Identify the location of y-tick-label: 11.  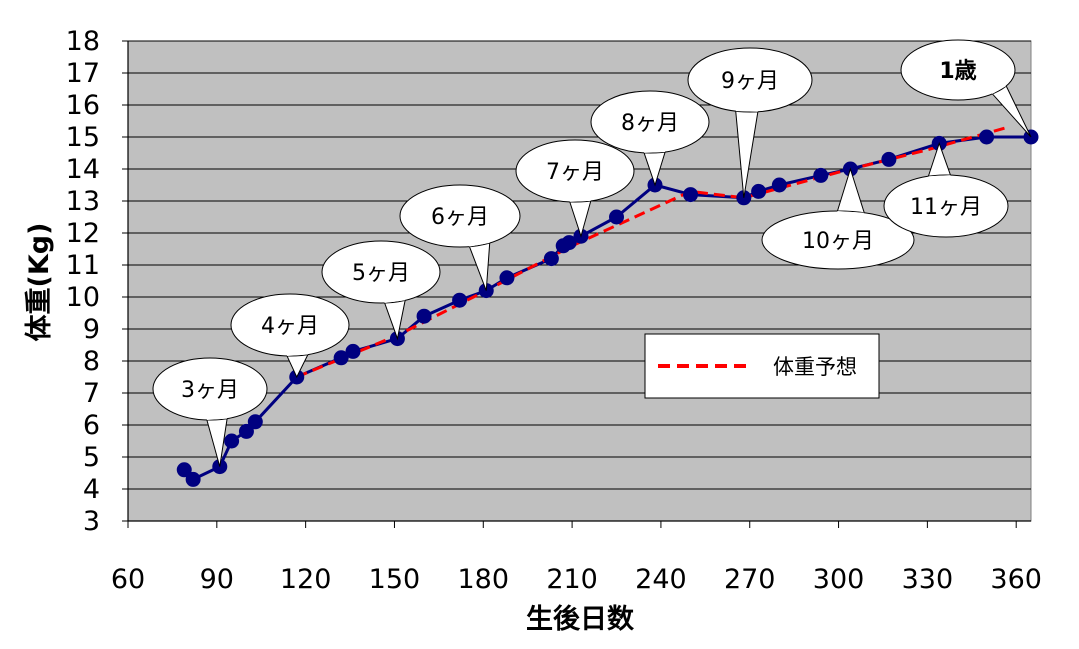
(83, 265).